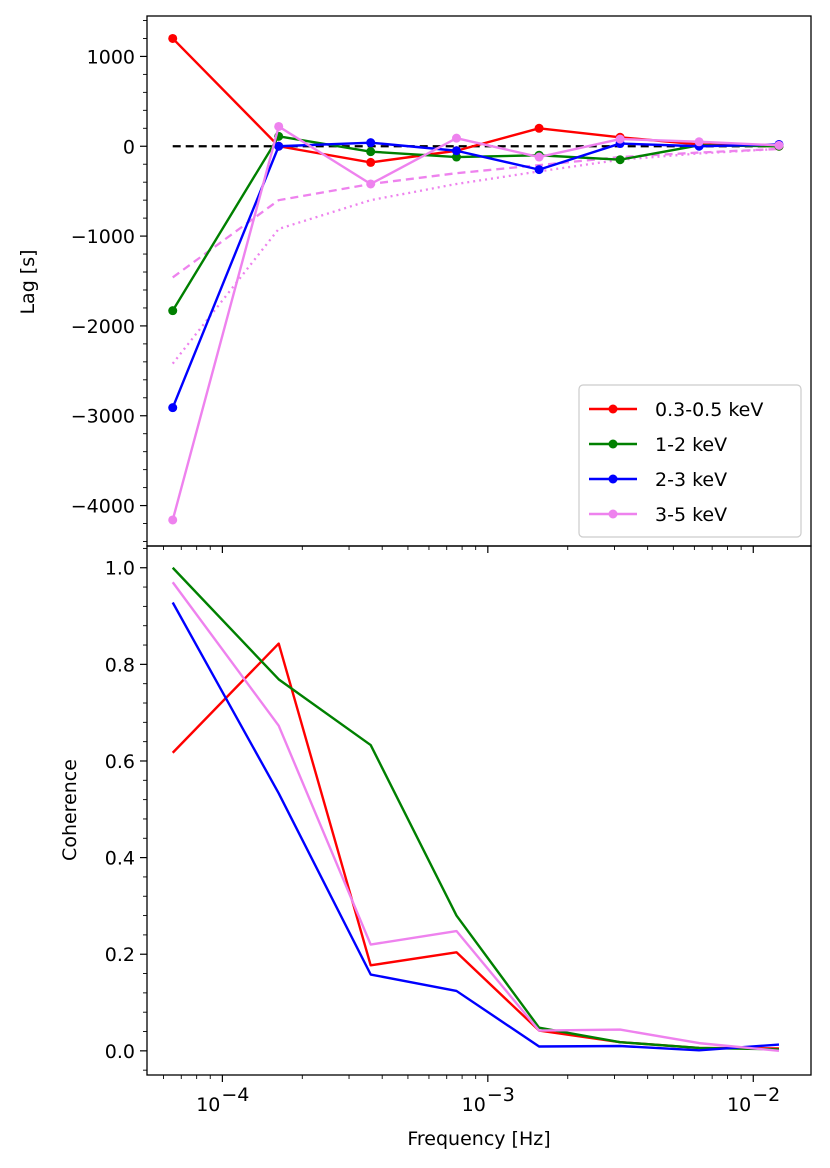 This screenshot has width=830, height=1168. Describe the element at coordinates (103, 237) in the screenshot. I see `lag-y-tick-label: −1000` at that location.